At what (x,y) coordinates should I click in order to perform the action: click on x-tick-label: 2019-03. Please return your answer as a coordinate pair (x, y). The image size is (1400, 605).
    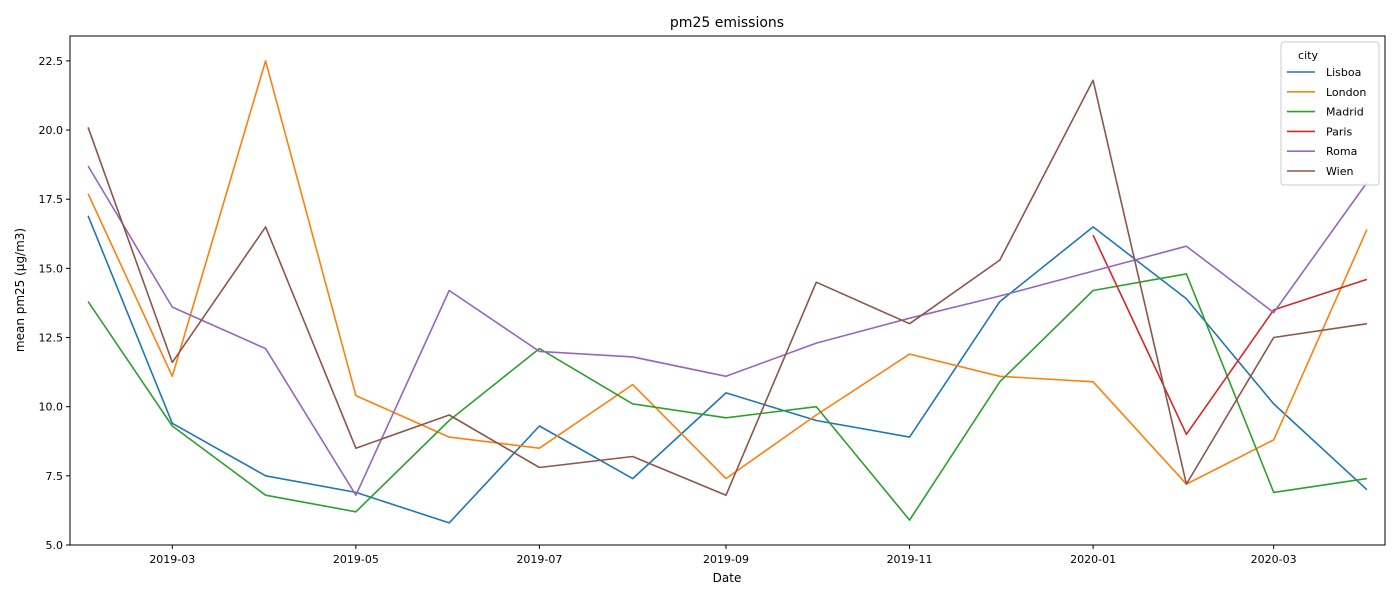
    Looking at the image, I should click on (172, 559).